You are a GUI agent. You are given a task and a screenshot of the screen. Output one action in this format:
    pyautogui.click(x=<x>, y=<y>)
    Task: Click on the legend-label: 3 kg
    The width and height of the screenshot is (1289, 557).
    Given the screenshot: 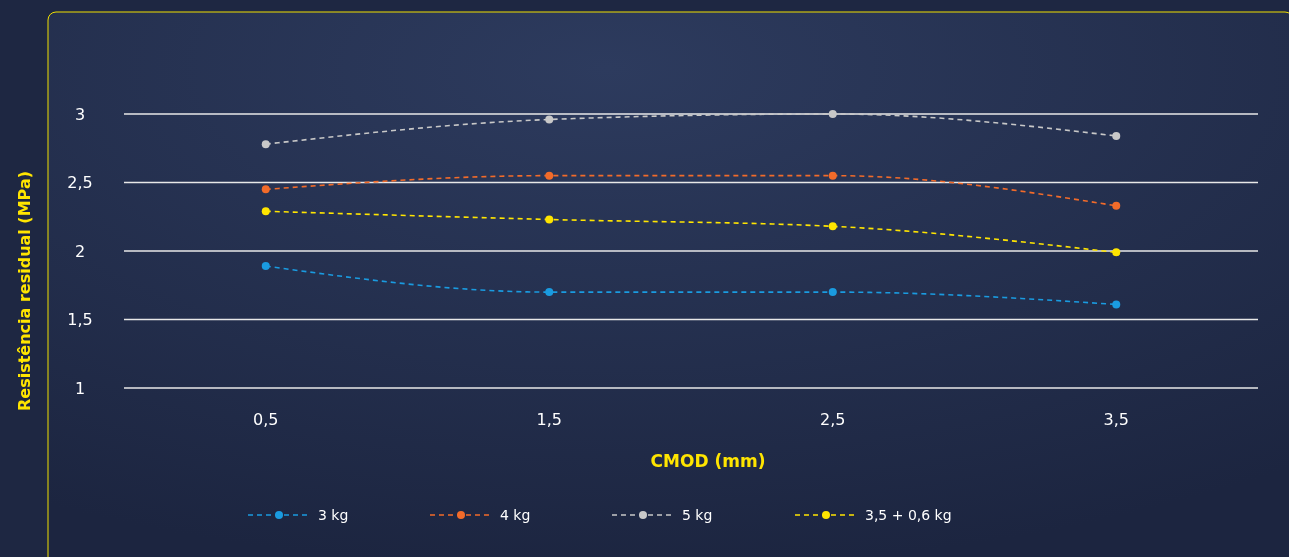 What is the action you would take?
    pyautogui.click(x=333, y=514)
    